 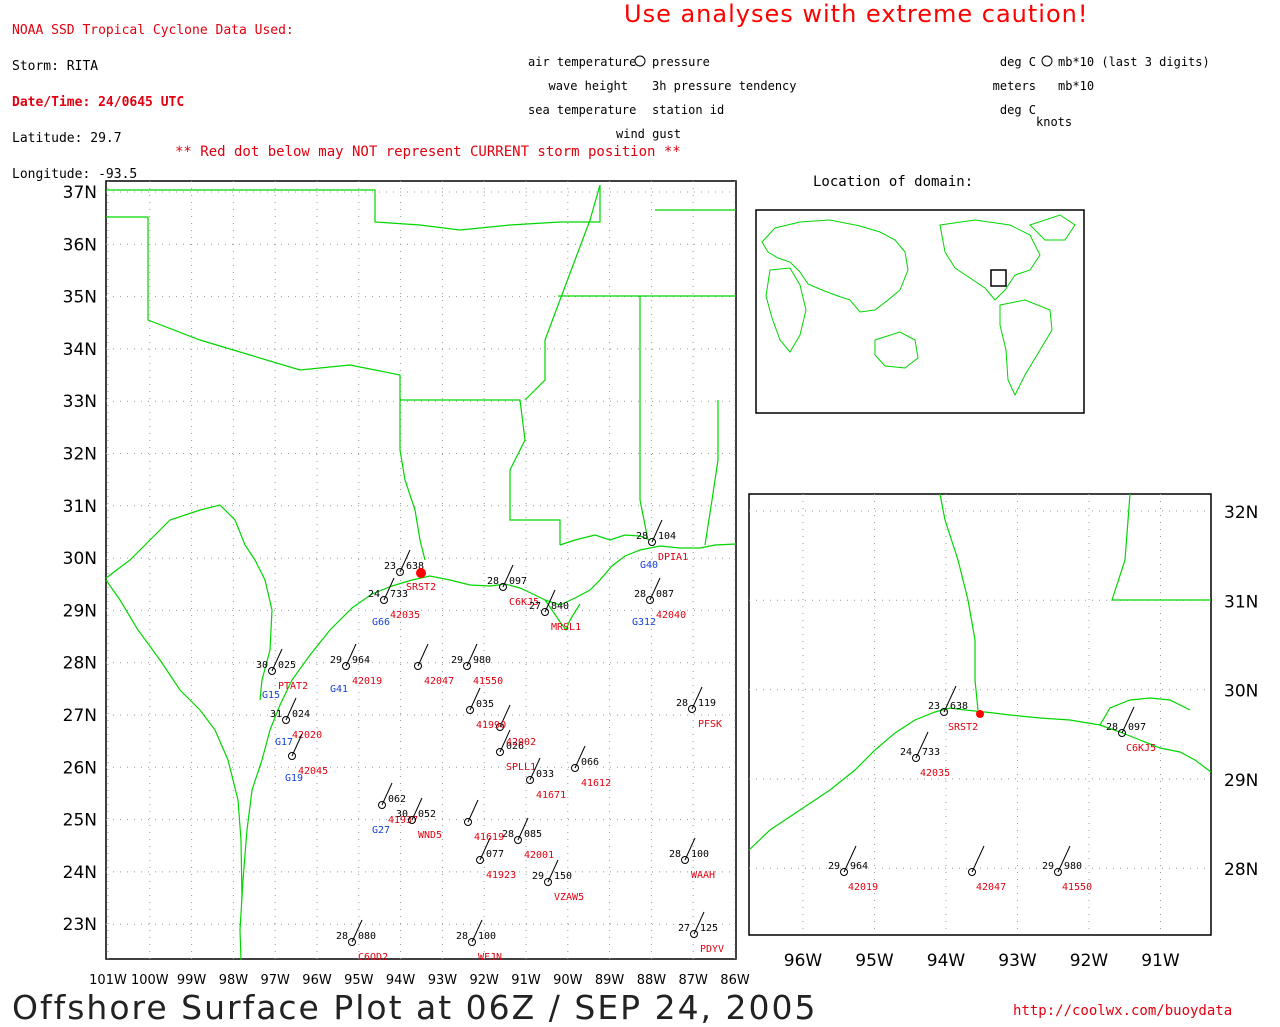 I want to click on station-plot: 28 097 C6KJ5, so click(x=513, y=586).